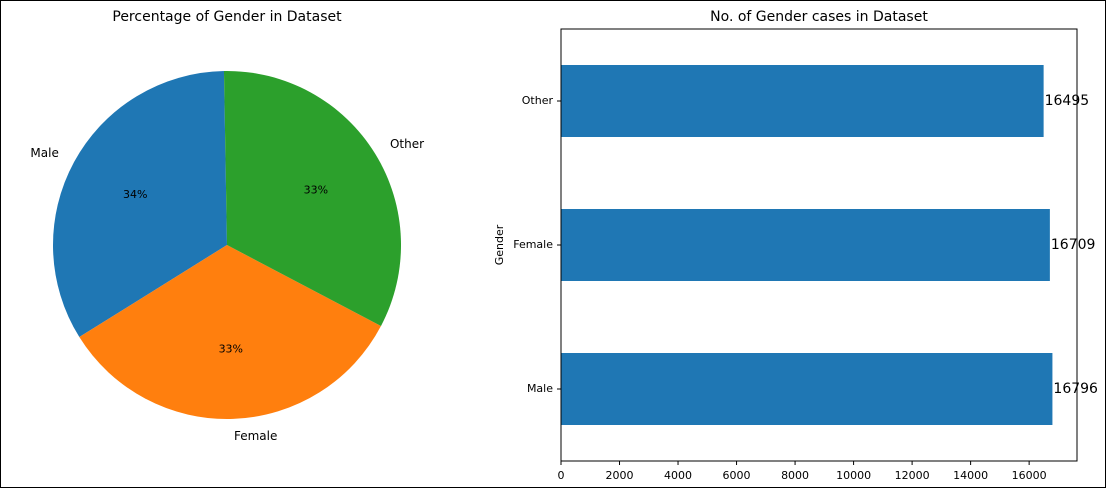  What do you see at coordinates (316, 189) in the screenshot?
I see `pie-percent-other: 33%` at bounding box center [316, 189].